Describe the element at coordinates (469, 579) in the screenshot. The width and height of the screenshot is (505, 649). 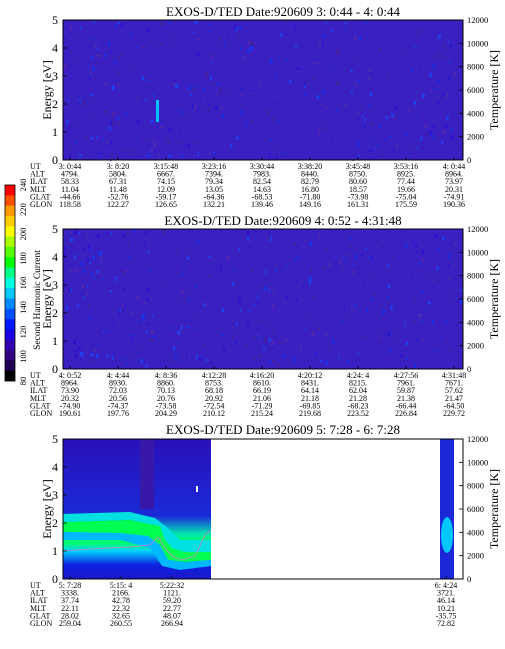
I see `y2-tick-label: 0` at that location.